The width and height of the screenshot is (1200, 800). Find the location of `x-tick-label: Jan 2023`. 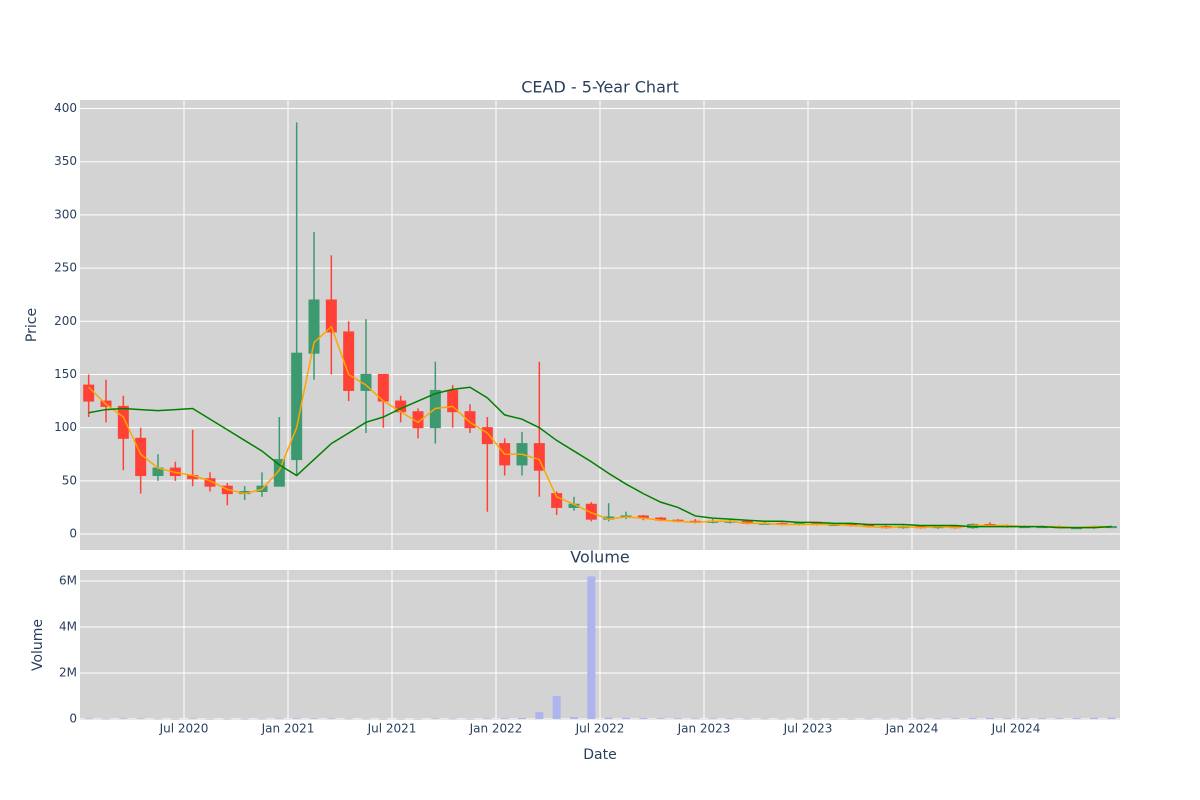

x-tick-label: Jan 2023 is located at coordinates (704, 729).